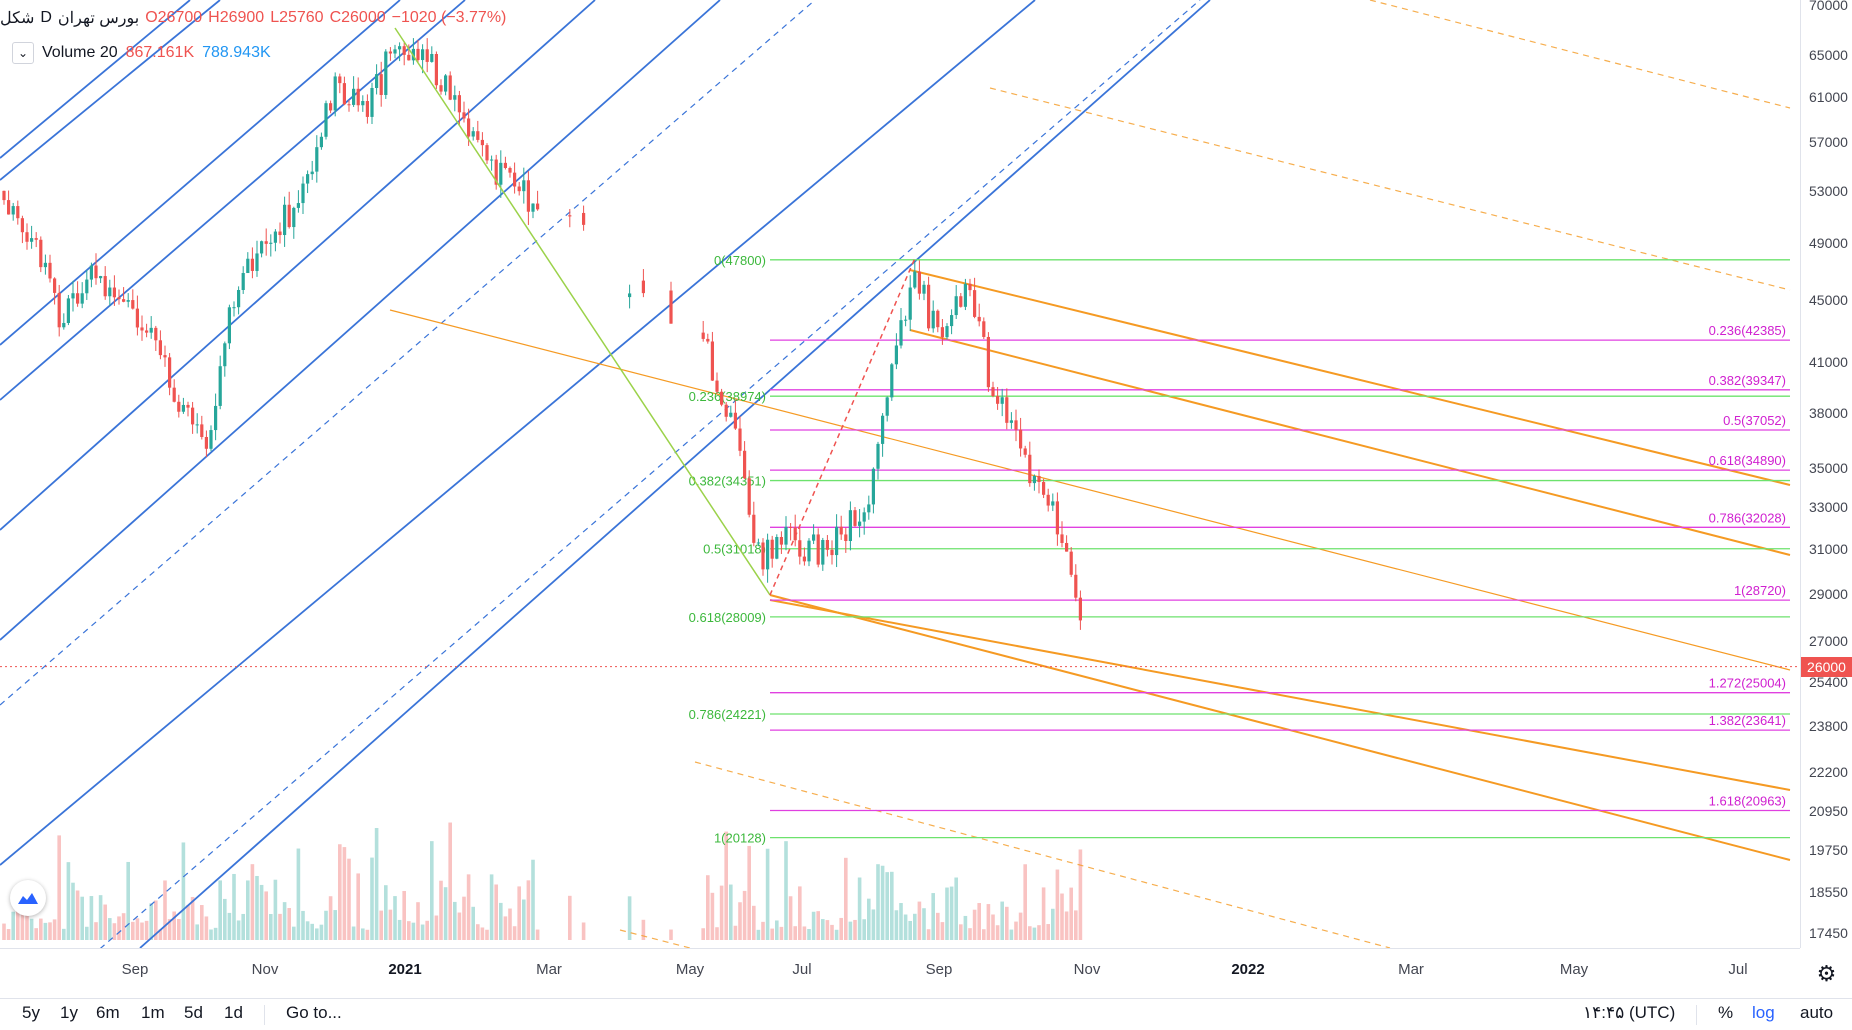  Describe the element at coordinates (1826, 973) in the screenshot. I see `settings-gear-icon: ⚙` at that location.